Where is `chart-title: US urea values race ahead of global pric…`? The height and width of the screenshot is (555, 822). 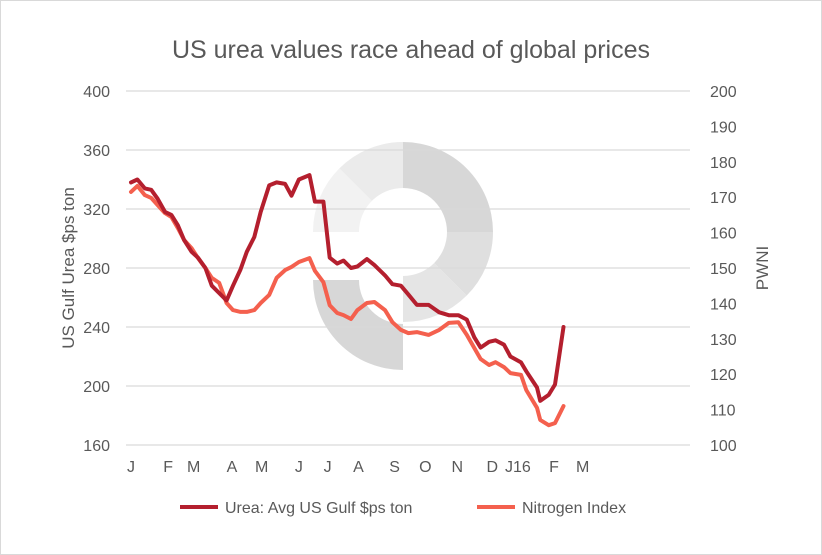 chart-title: US urea values race ahead of global pric… is located at coordinates (411, 50).